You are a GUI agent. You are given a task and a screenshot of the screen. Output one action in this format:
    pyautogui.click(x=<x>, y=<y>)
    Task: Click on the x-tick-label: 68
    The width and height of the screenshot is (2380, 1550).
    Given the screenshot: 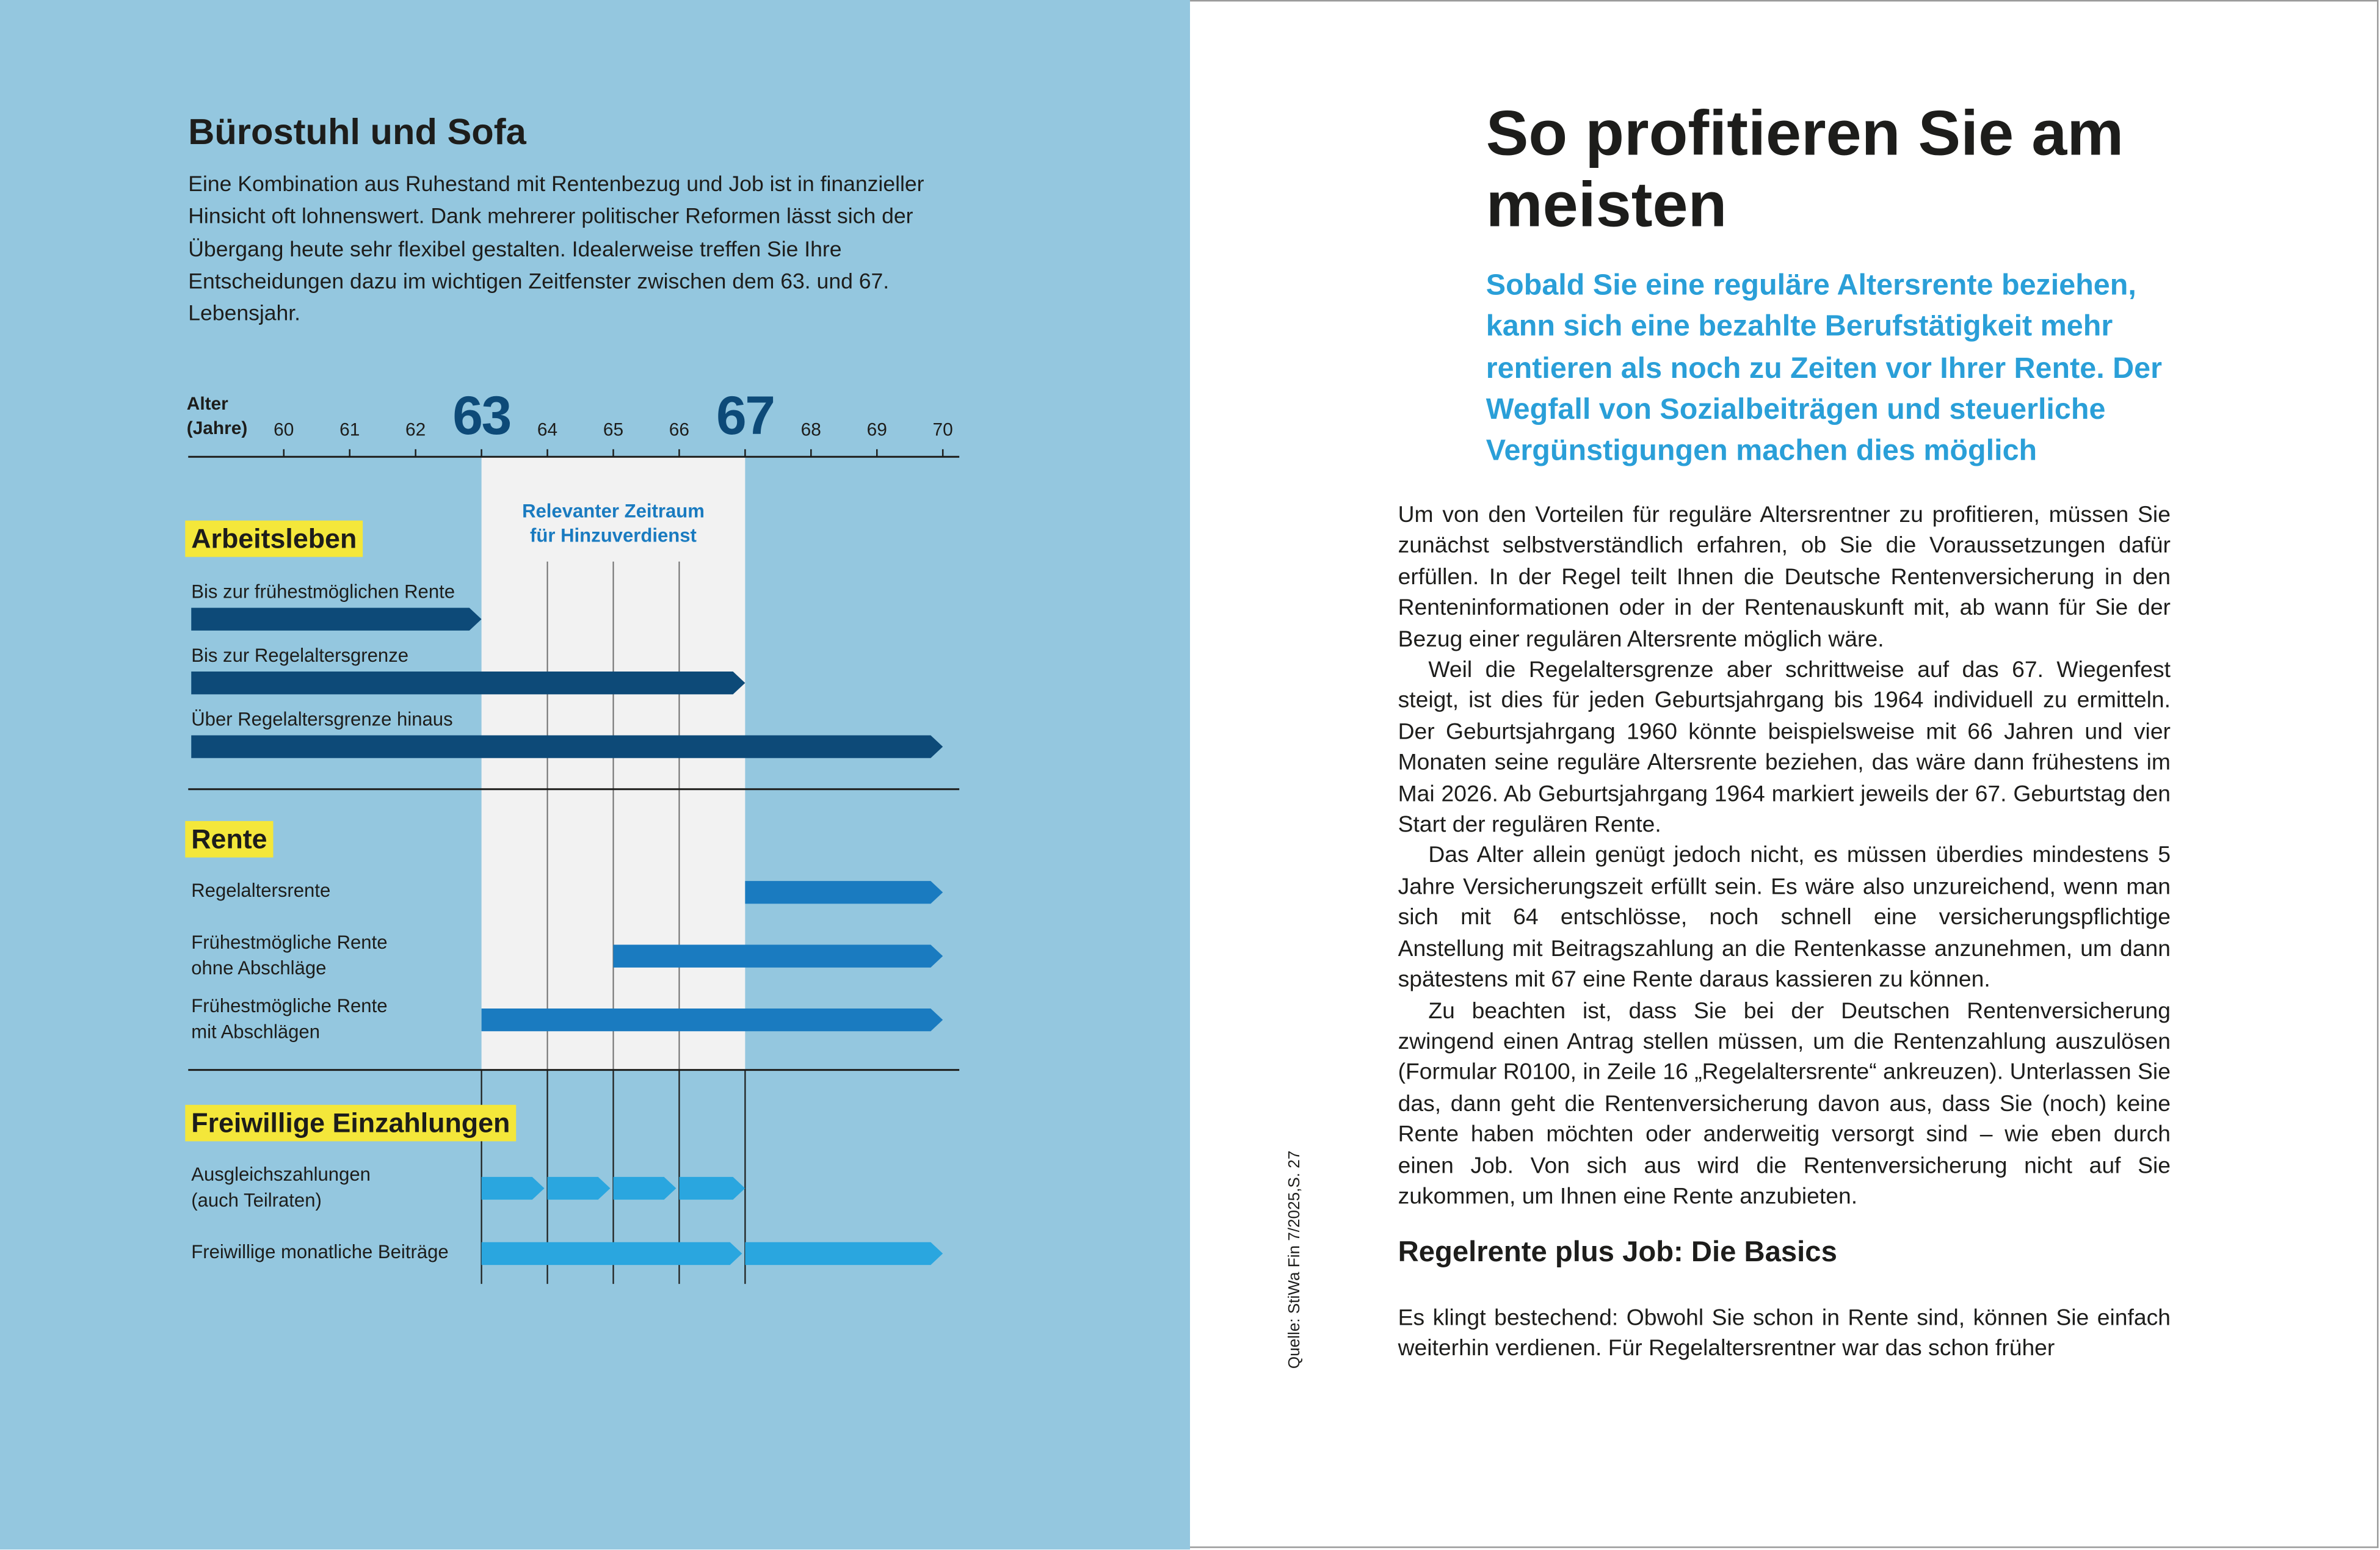 What is the action you would take?
    pyautogui.click(x=810, y=430)
    